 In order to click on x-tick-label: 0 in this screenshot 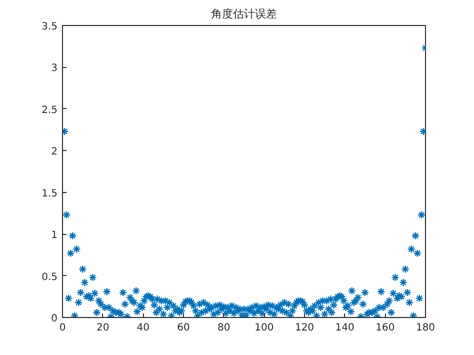, I will do `click(62, 328)`.